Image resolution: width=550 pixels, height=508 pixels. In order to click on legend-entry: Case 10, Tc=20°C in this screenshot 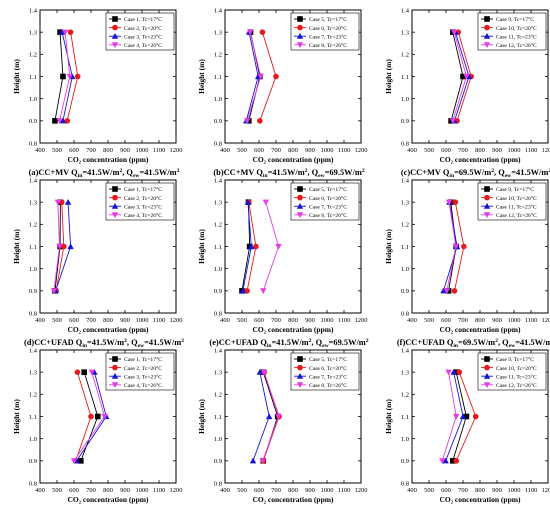, I will do `click(516, 28)`.